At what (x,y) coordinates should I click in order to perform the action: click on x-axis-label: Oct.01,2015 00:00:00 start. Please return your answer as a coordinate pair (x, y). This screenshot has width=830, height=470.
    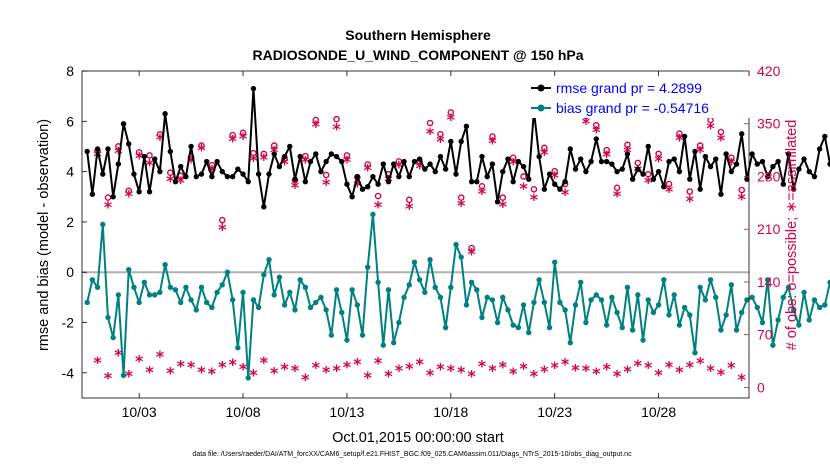
    Looking at the image, I should click on (418, 438).